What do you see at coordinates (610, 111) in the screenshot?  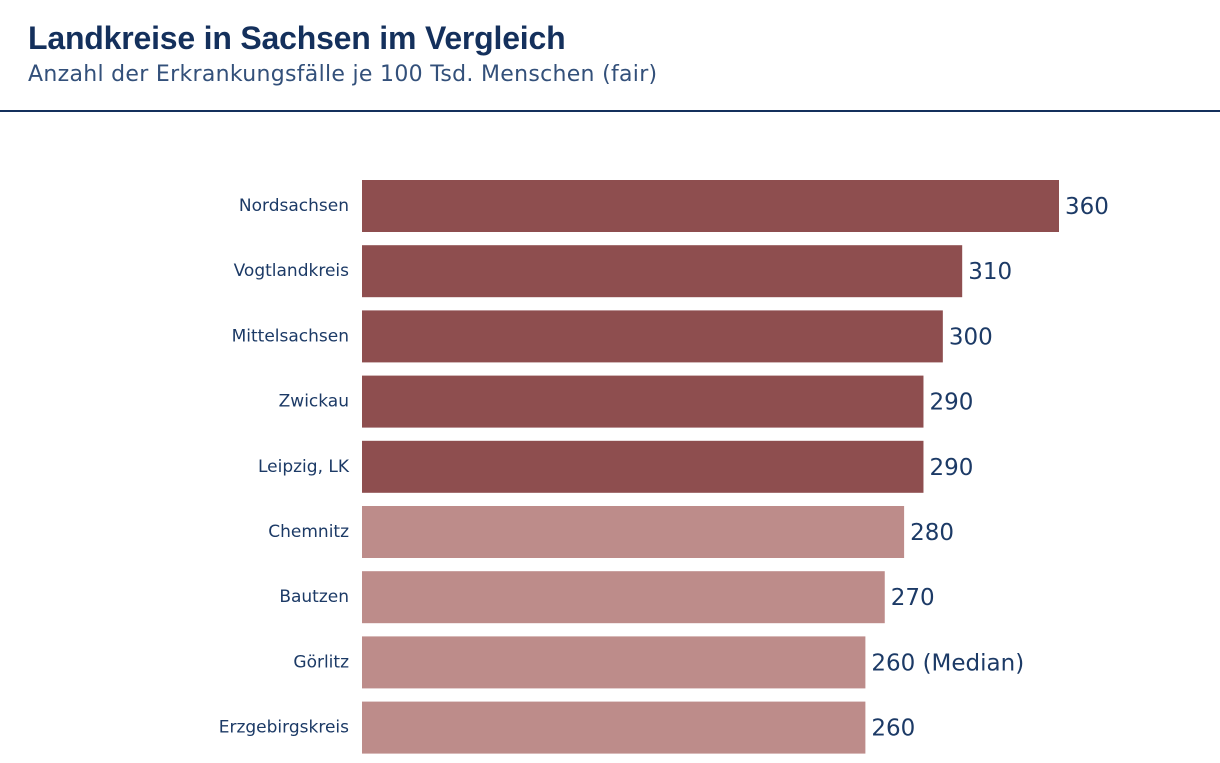 I see `header-divider` at bounding box center [610, 111].